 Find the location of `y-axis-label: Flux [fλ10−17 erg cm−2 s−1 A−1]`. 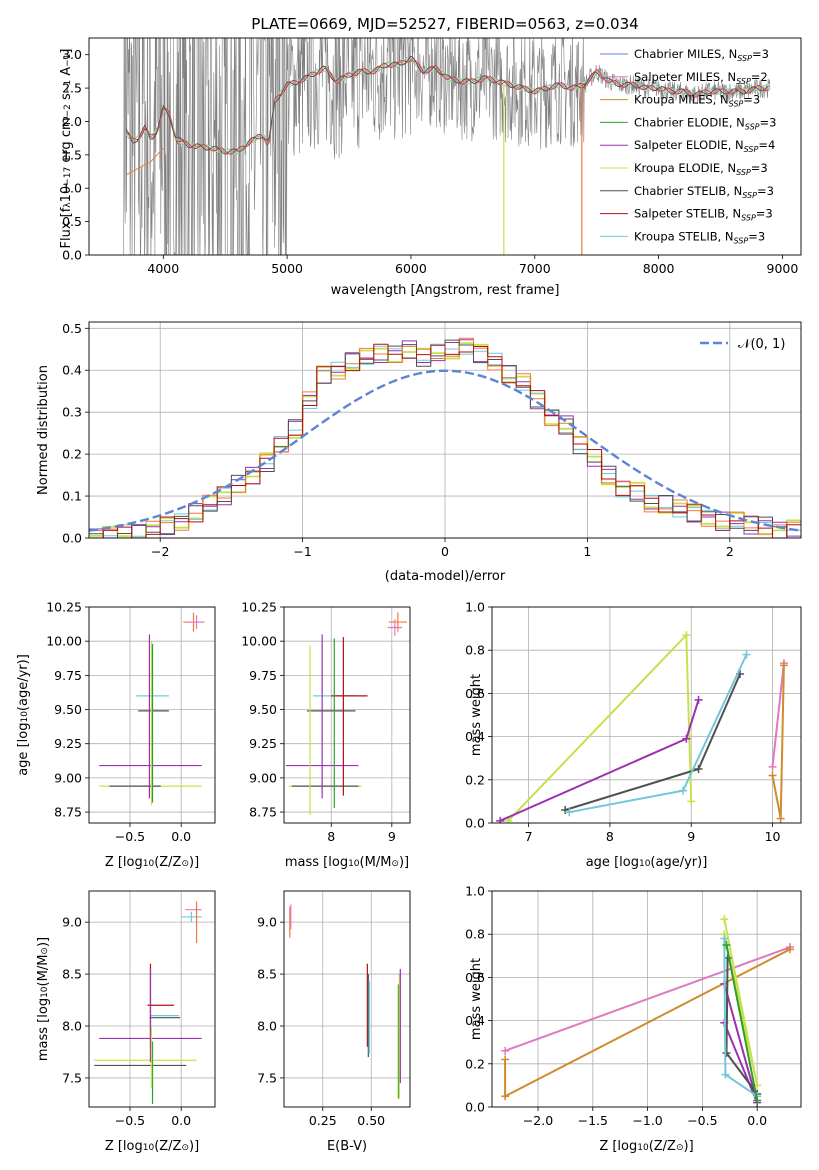

y-axis-label: Flux [fλ10−17 erg cm−2 s−1 A−1] is located at coordinates (66, 149).